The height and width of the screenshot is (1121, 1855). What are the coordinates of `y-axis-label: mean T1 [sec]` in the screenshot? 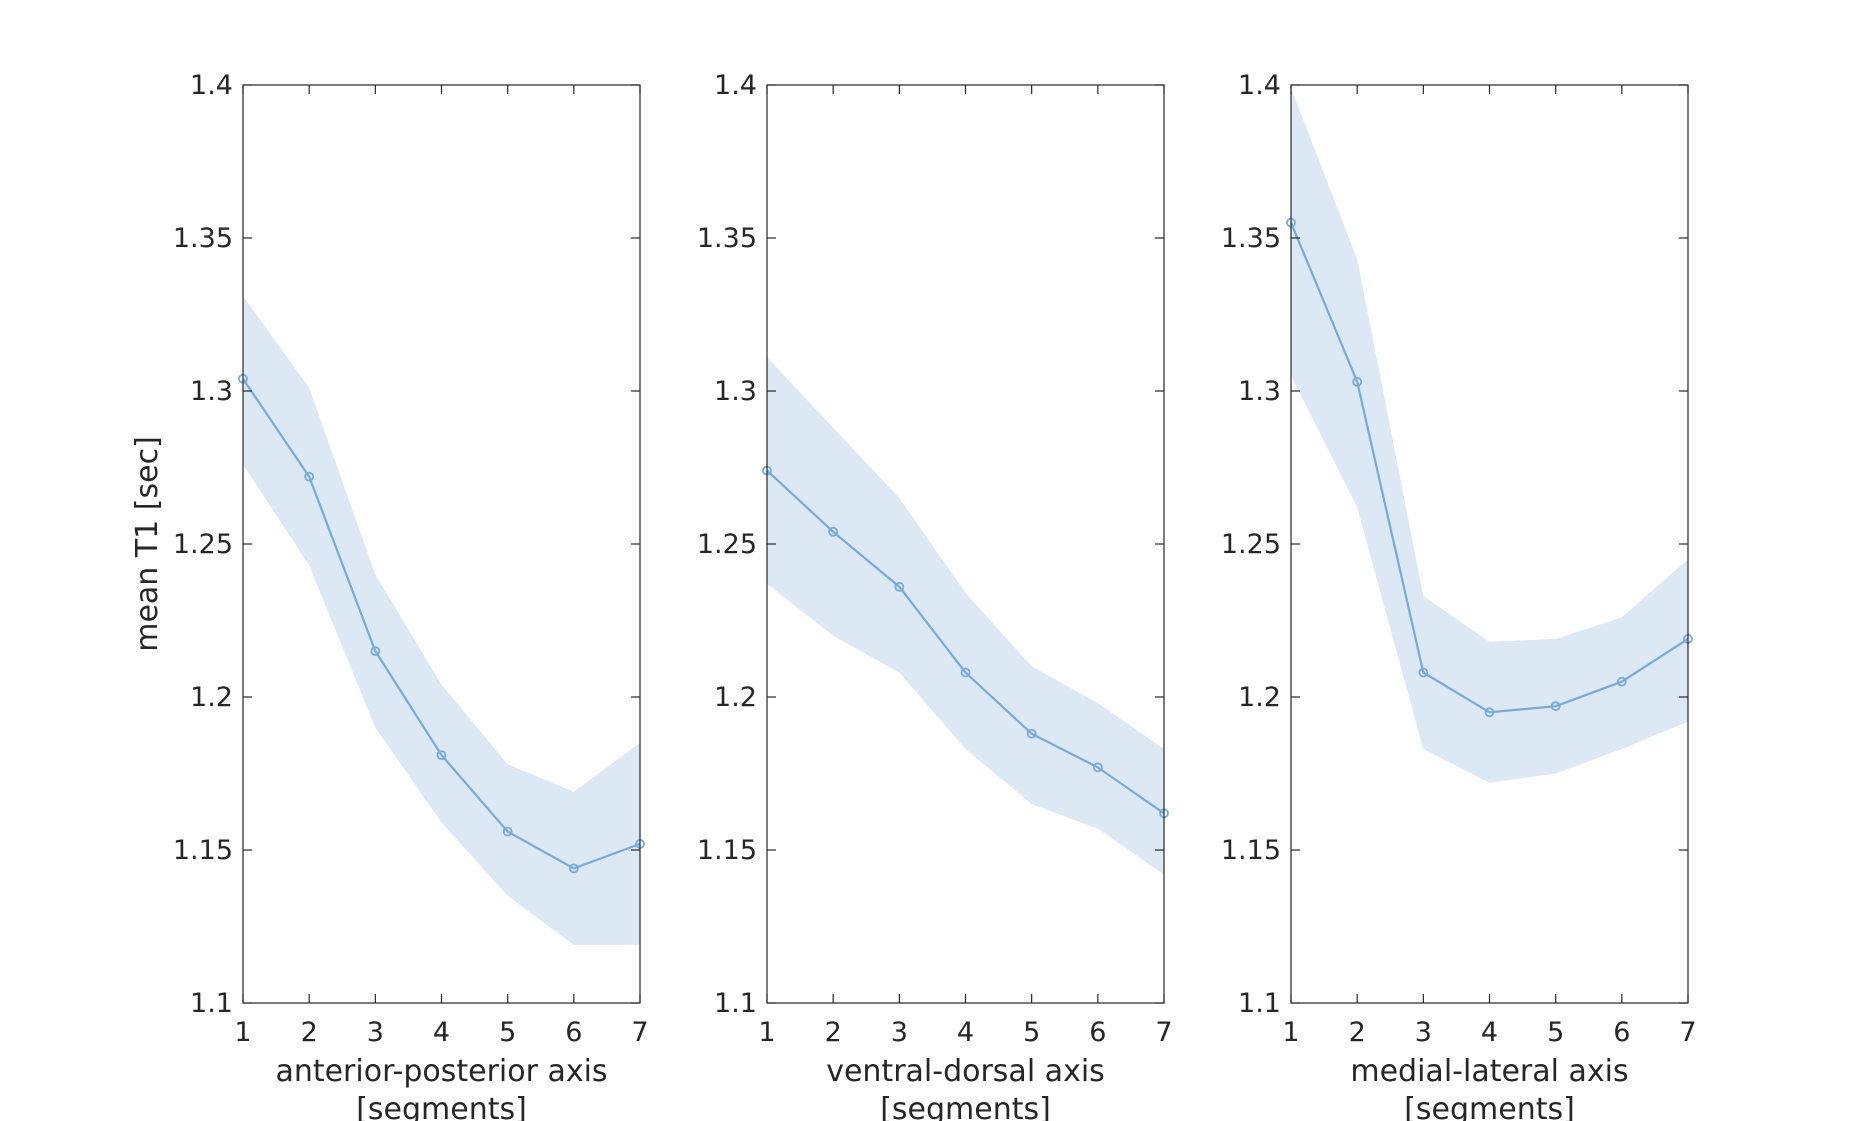 It's located at (147, 544).